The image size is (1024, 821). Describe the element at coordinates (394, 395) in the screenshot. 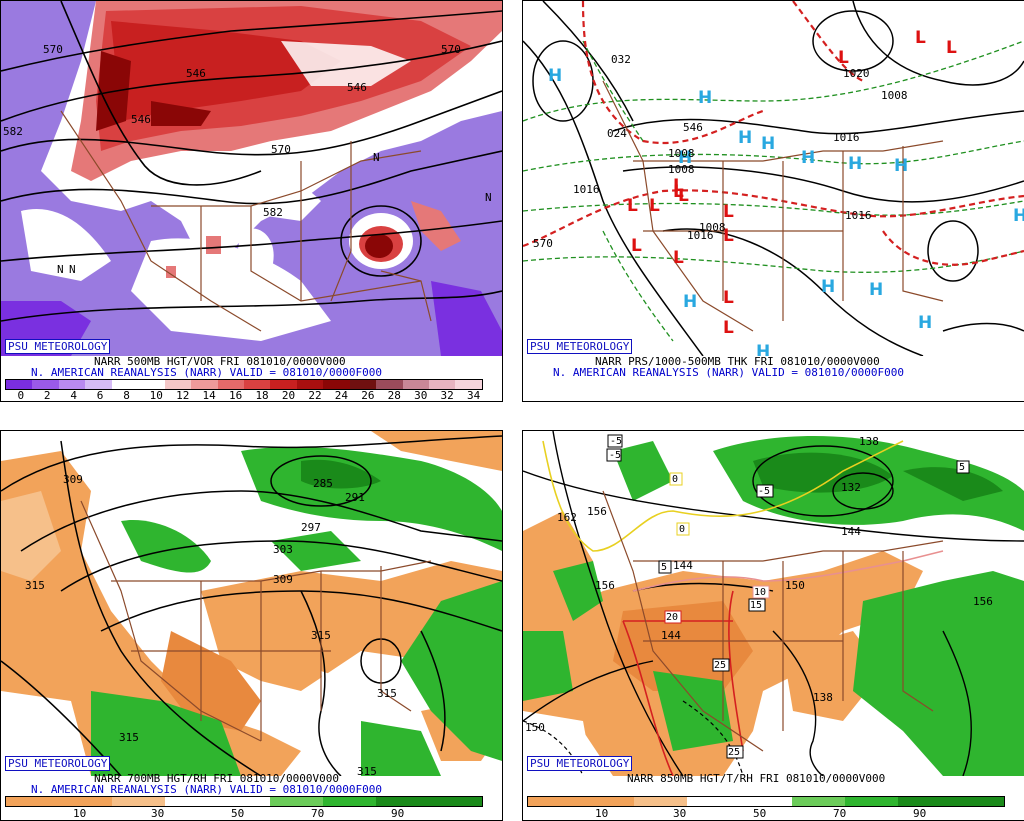

I see `colorbar-tick: 28` at that location.